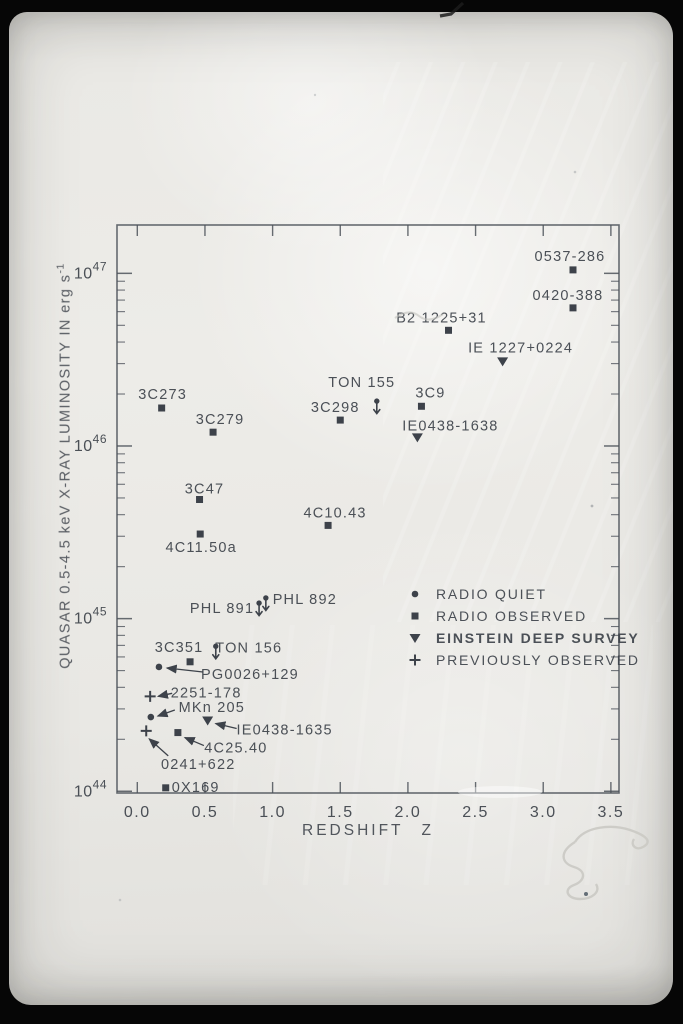  Describe the element at coordinates (568, 296) in the screenshot. I see `point-label: 0420-388` at that location.